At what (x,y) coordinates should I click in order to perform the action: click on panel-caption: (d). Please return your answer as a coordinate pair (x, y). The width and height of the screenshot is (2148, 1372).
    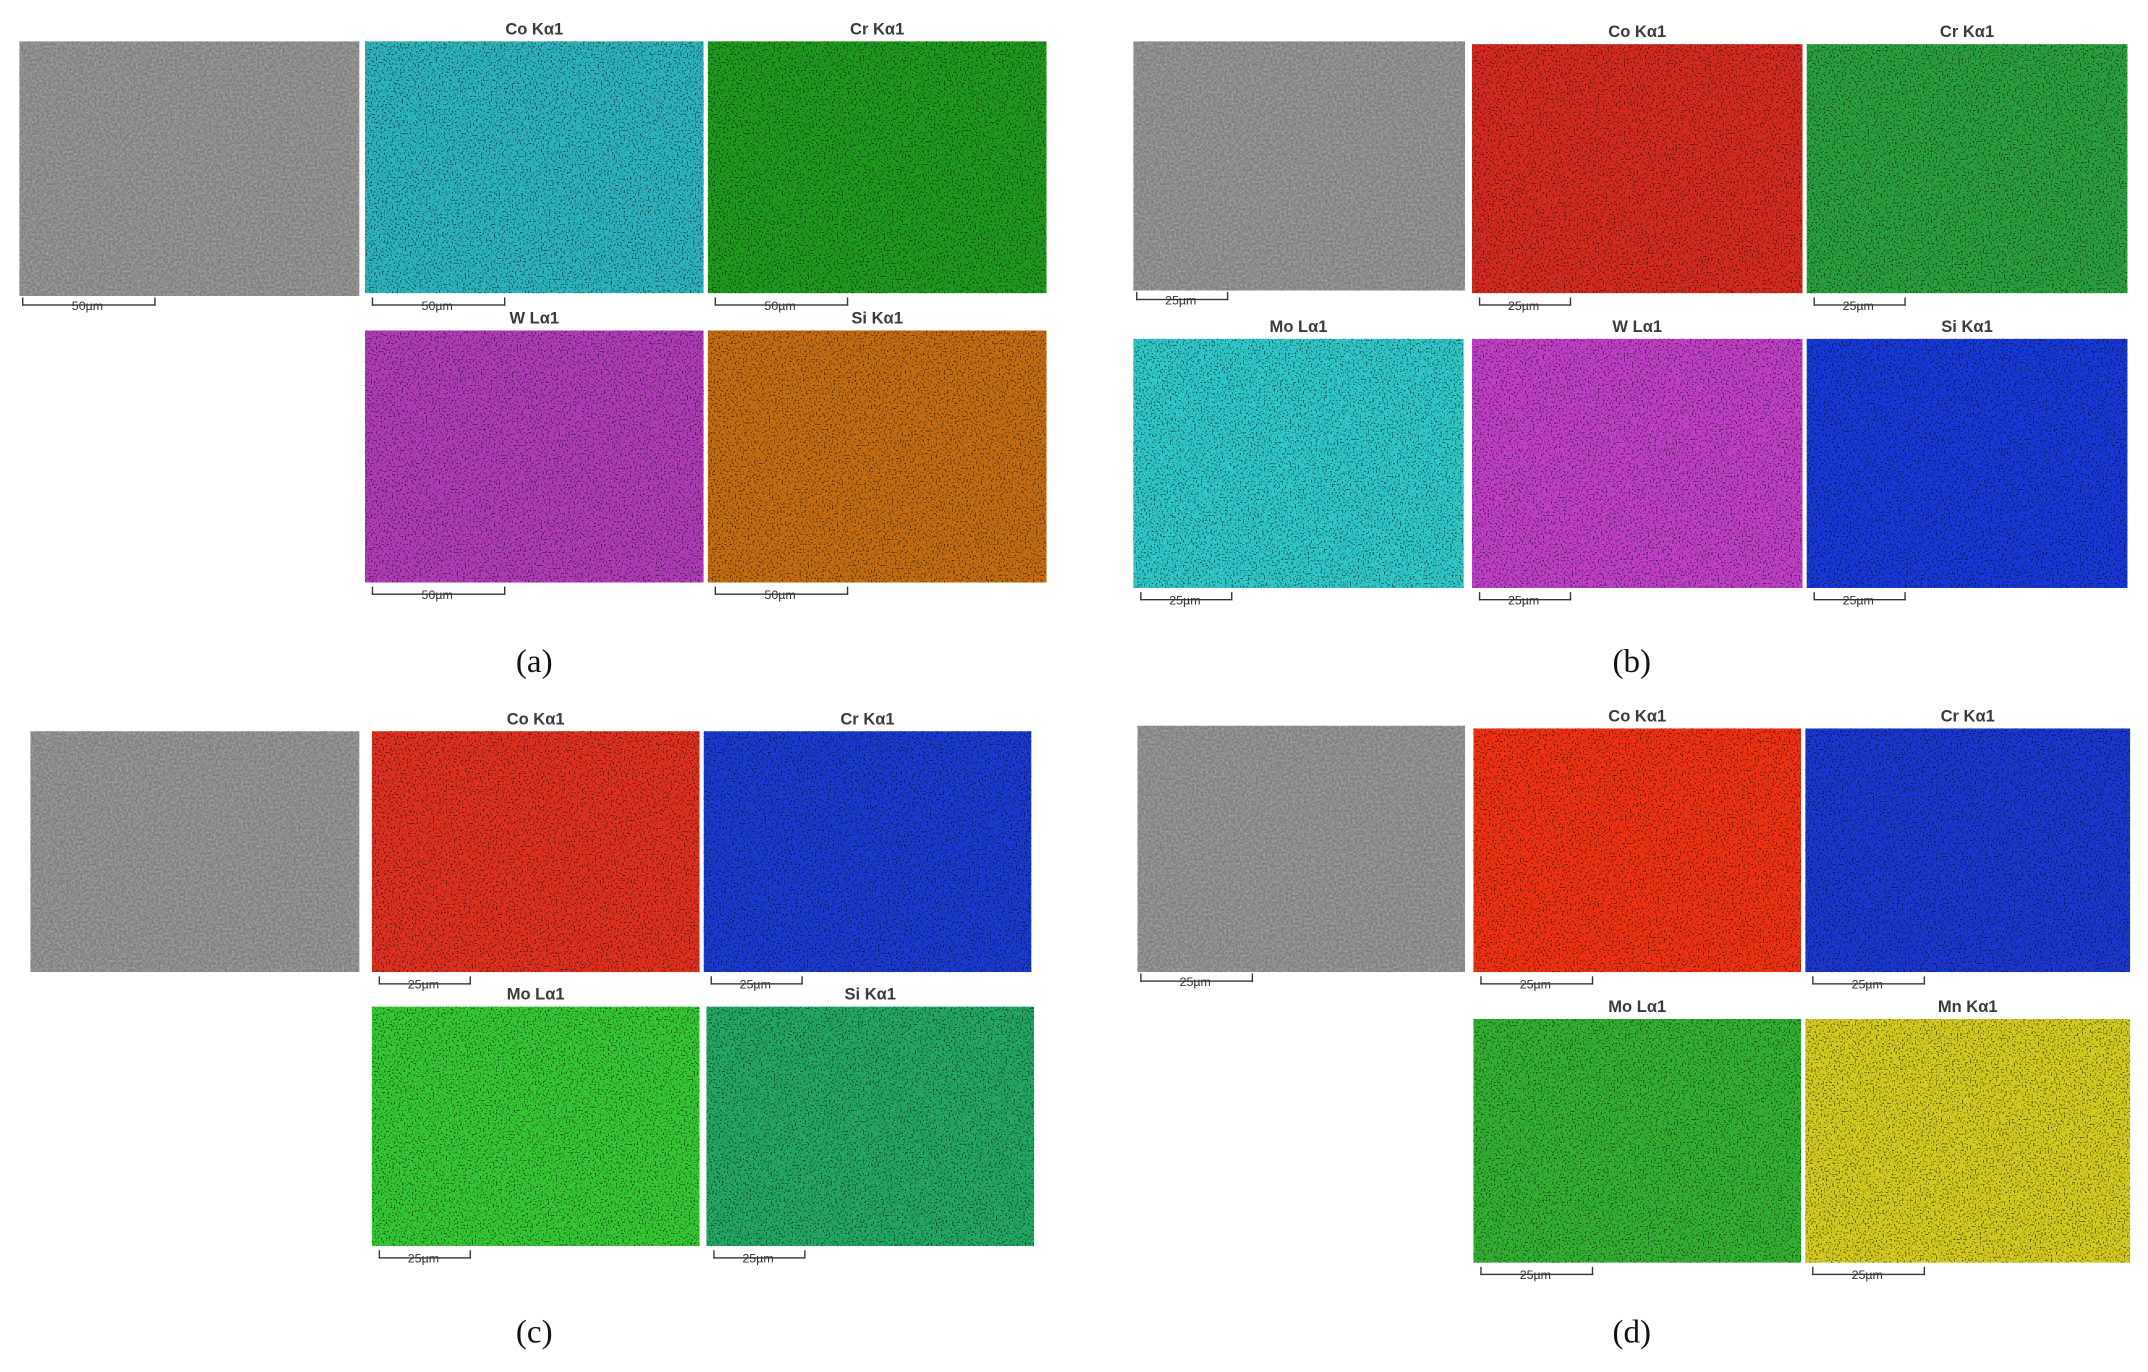
    Looking at the image, I should click on (1632, 1333).